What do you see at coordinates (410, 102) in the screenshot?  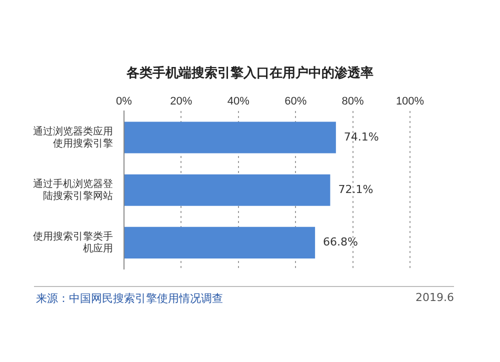 I see `x-tick-label: 100%` at bounding box center [410, 102].